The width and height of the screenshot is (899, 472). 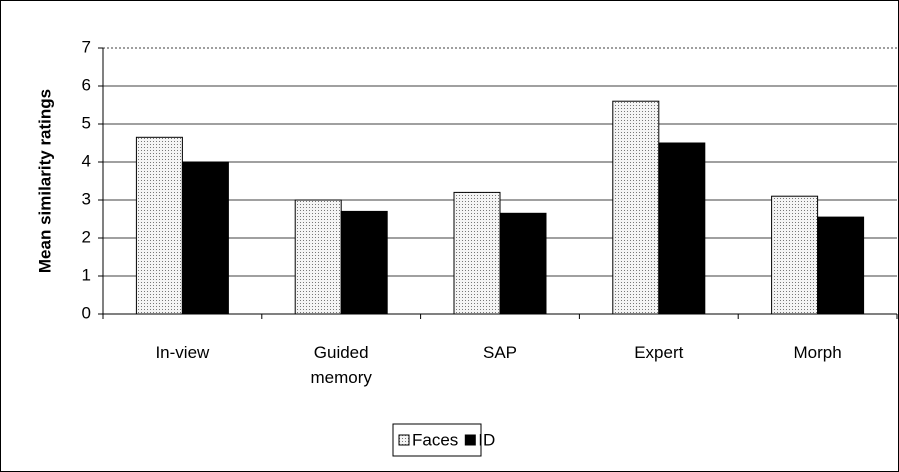 I want to click on y-tick-label: 1, so click(x=86, y=274).